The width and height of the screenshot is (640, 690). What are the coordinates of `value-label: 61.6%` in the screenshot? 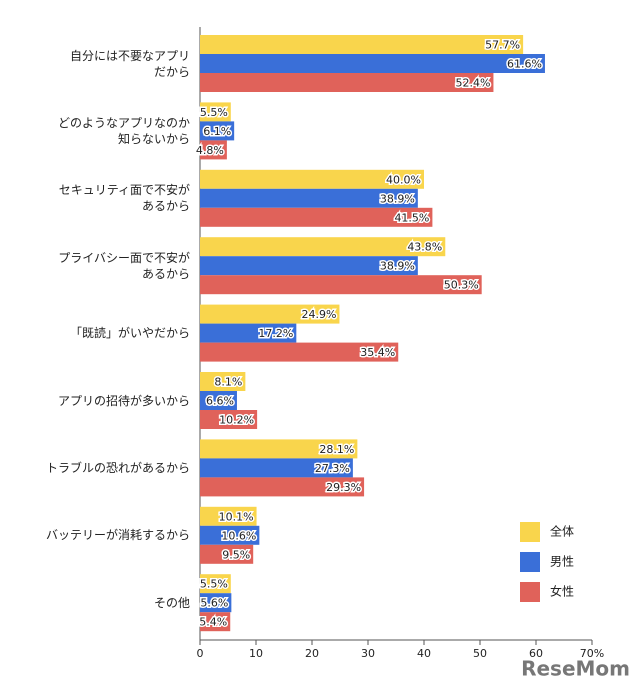 It's located at (524, 64).